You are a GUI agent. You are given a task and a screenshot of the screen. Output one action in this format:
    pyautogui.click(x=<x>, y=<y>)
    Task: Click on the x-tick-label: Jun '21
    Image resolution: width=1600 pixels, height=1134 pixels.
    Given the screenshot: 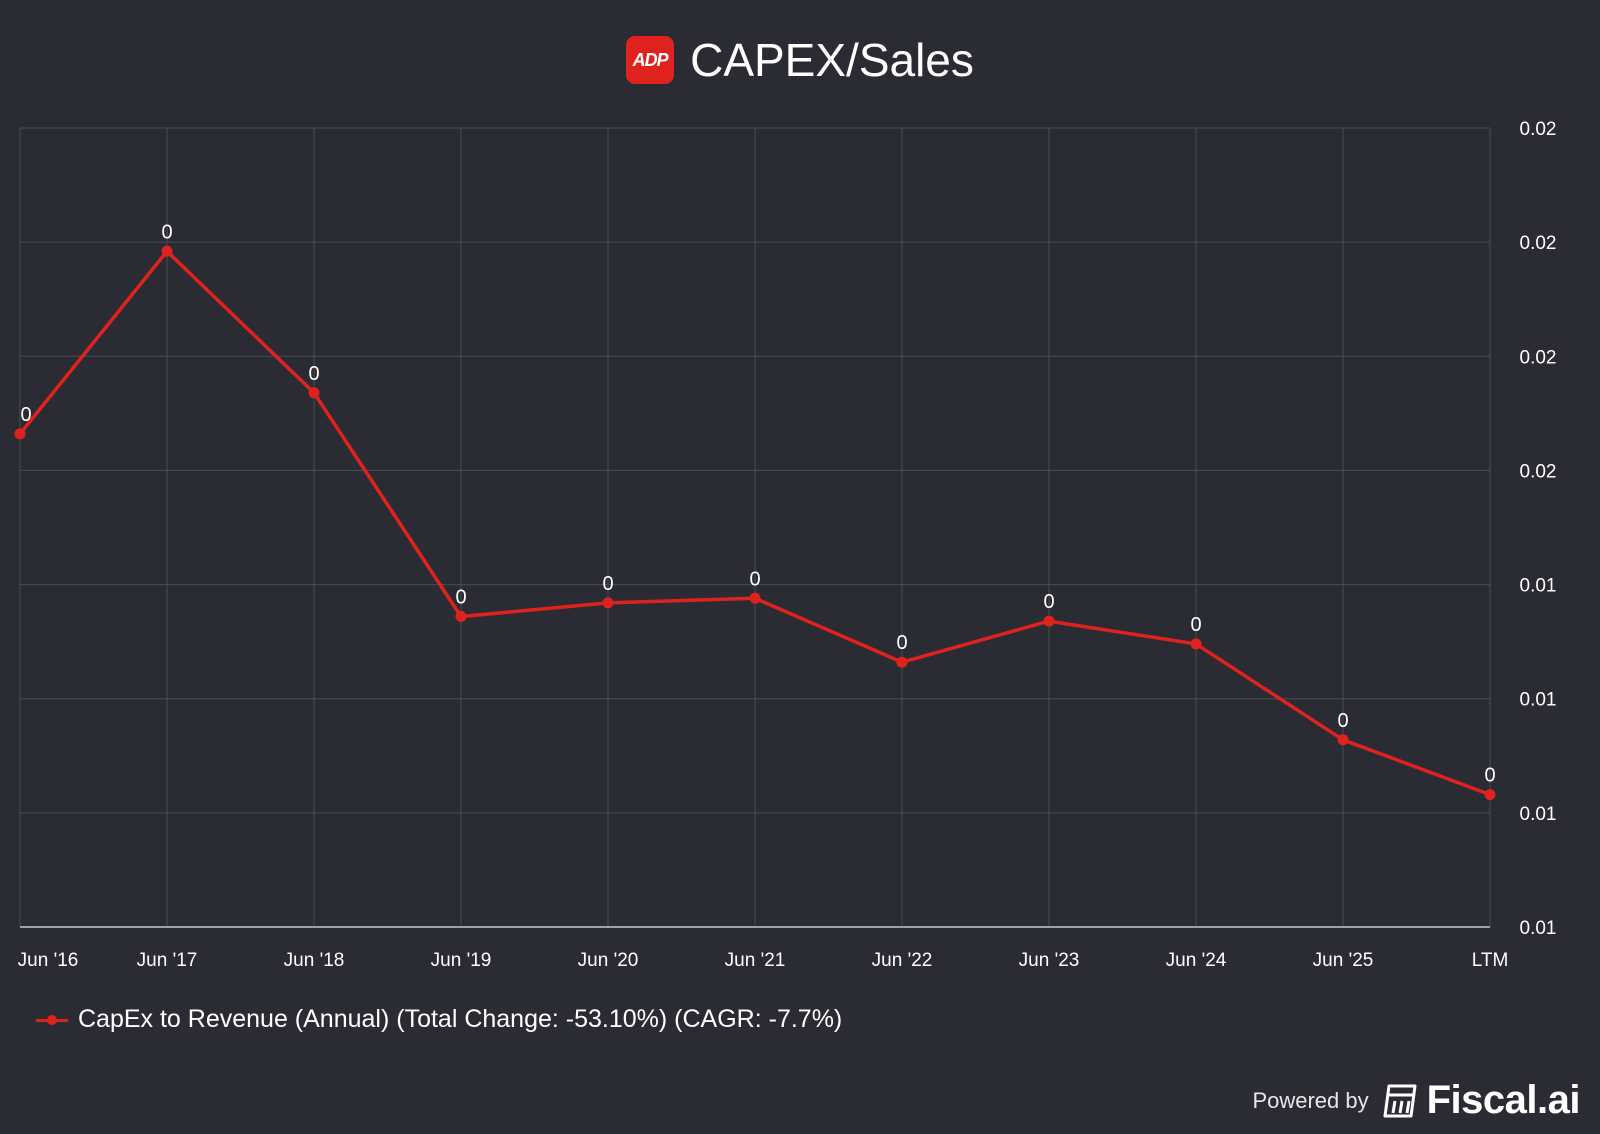 What is the action you would take?
    pyautogui.click(x=755, y=960)
    